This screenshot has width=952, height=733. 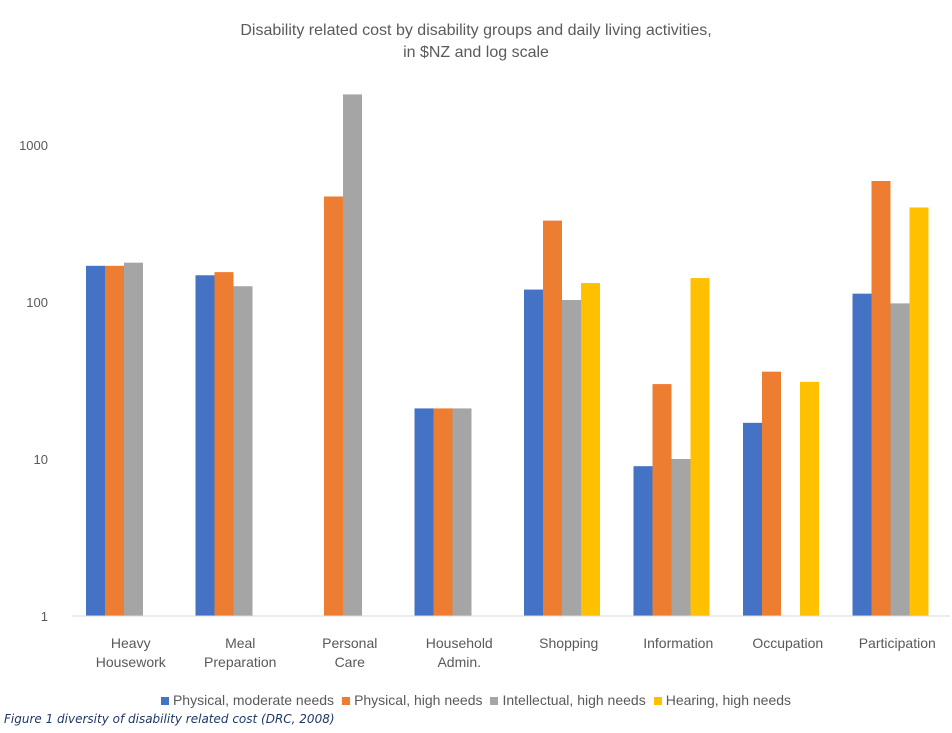 I want to click on x-tick-label: Participation, so click(x=897, y=643).